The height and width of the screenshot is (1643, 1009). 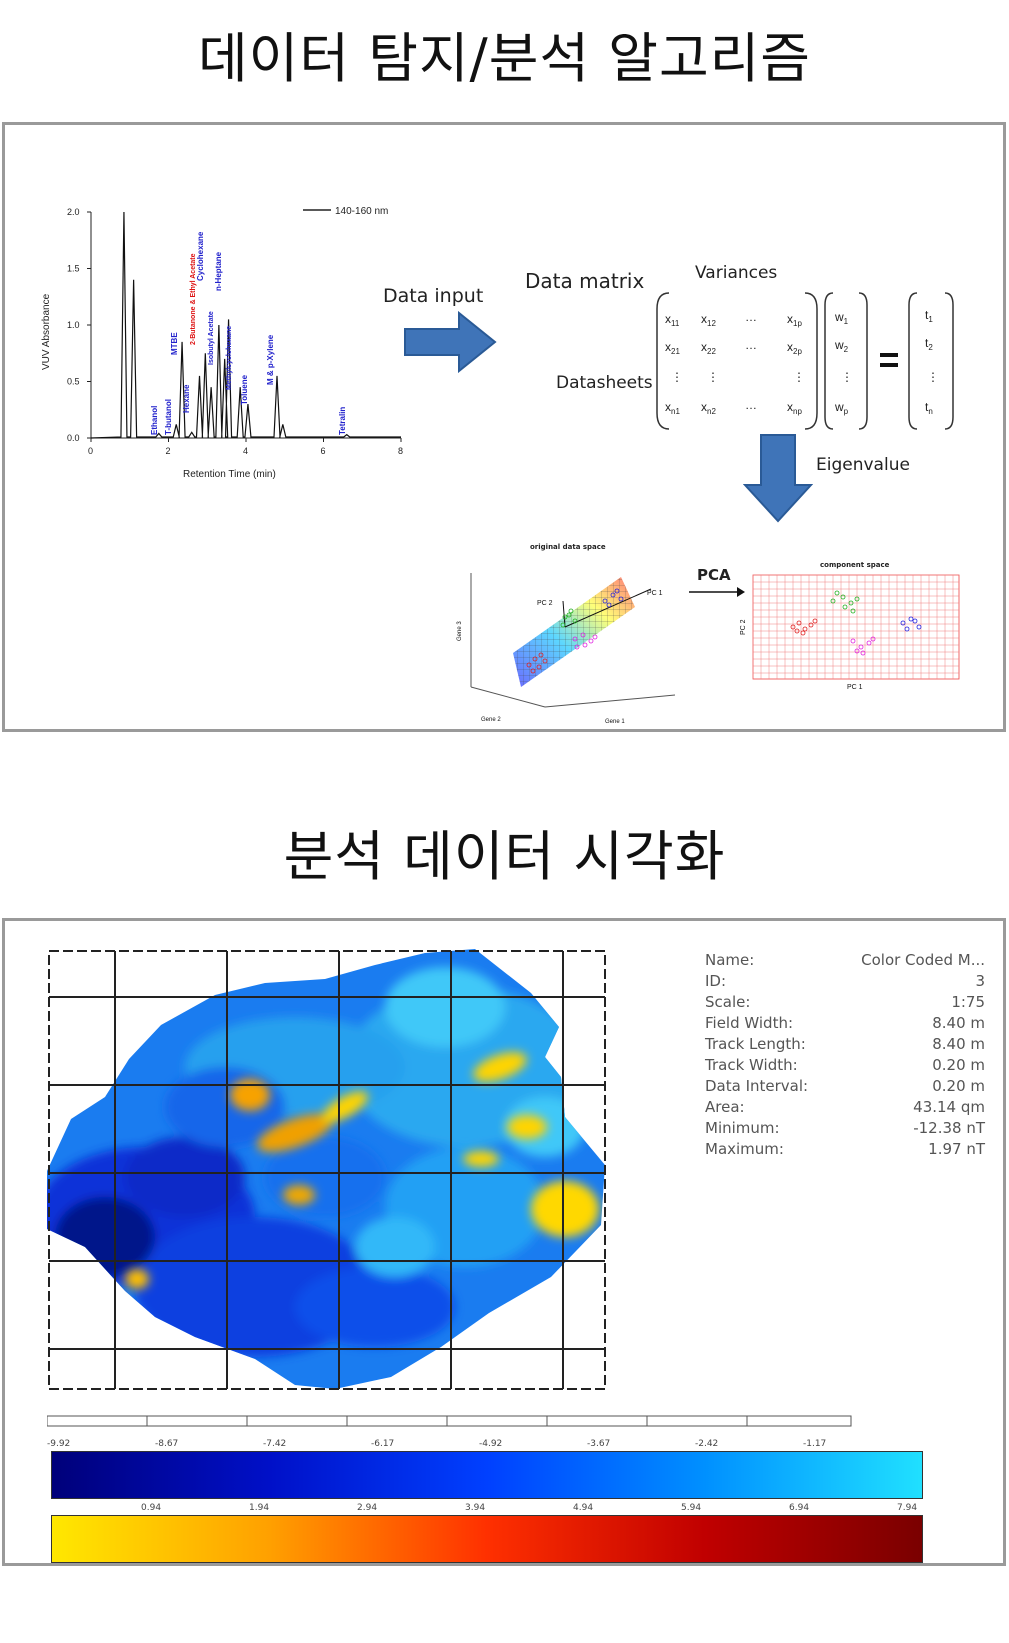 I want to click on scale-tick-label: -4.92, so click(x=491, y=1444).